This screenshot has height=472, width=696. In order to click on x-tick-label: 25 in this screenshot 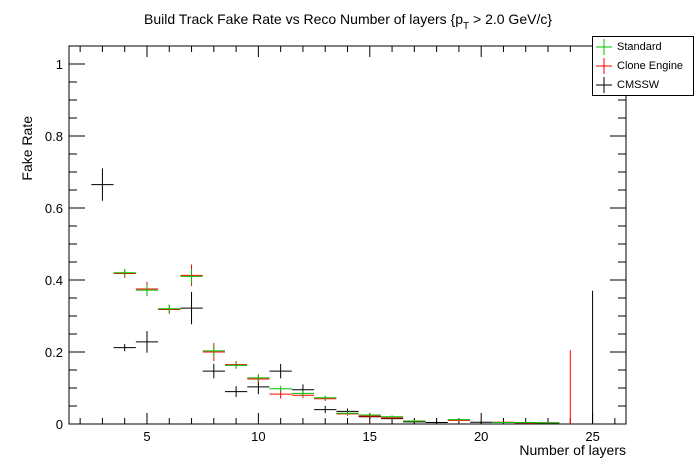, I will do `click(592, 436)`.